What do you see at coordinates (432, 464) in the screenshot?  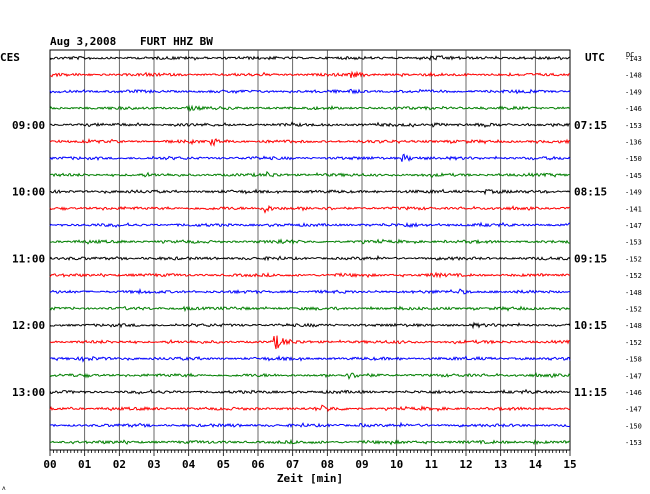 I see `x-tick-label: 11` at bounding box center [432, 464].